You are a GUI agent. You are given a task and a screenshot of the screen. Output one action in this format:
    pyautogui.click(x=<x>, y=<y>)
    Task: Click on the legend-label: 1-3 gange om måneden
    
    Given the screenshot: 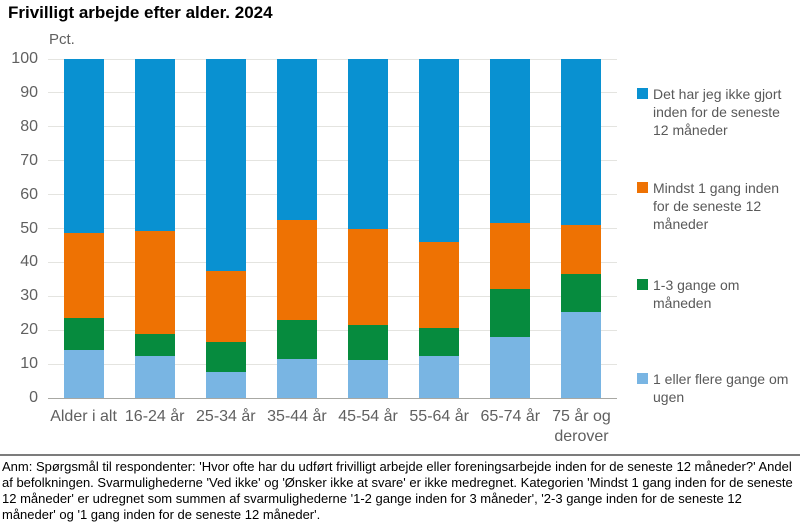 What is the action you would take?
    pyautogui.click(x=696, y=294)
    